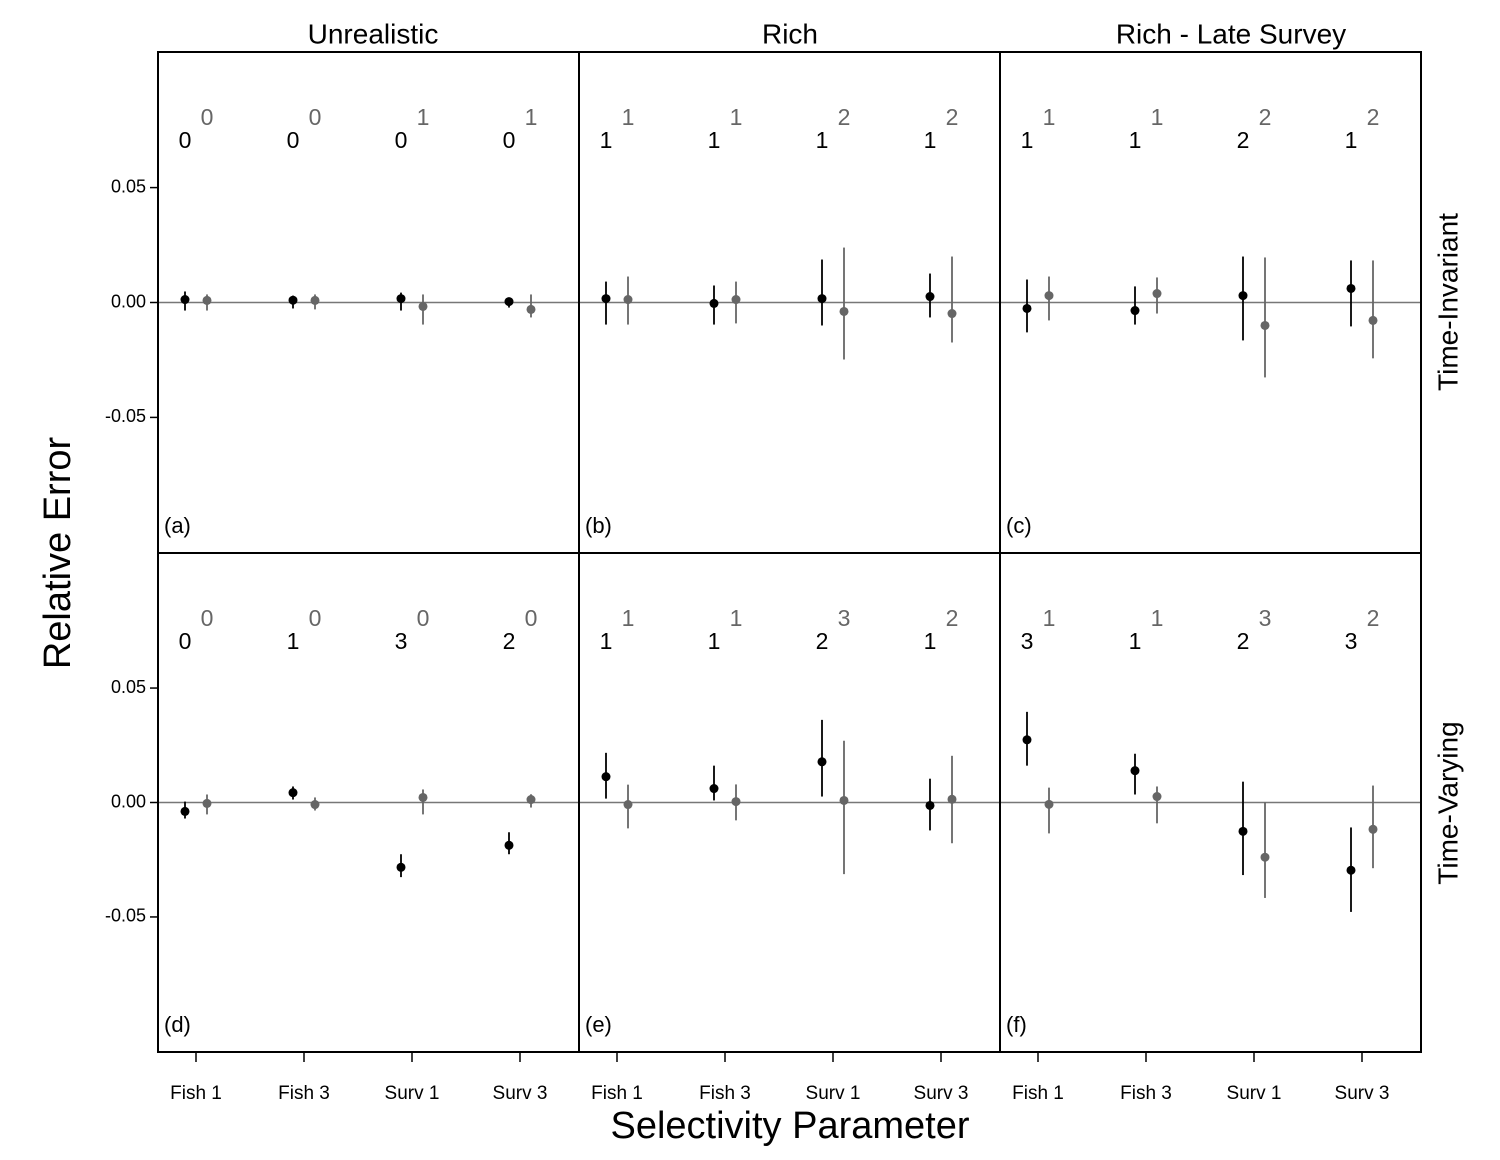 The height and width of the screenshot is (1160, 1500). Describe the element at coordinates (412, 1093) in the screenshot. I see `x-tick-label: Surv 1` at that location.